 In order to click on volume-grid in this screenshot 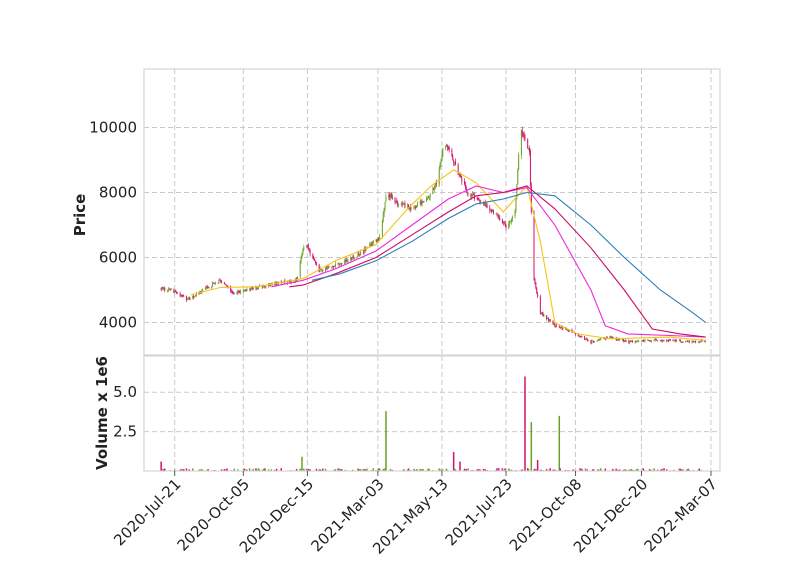, I will do `click(432, 413)`.